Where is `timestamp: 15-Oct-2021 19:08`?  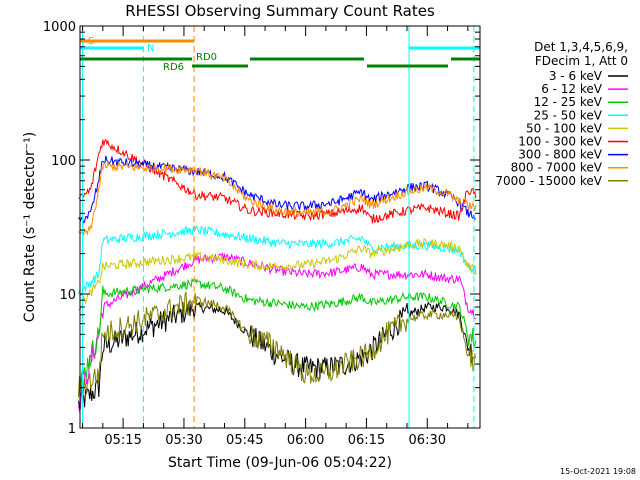 timestamp: 15-Oct-2021 19:08 is located at coordinates (598, 471).